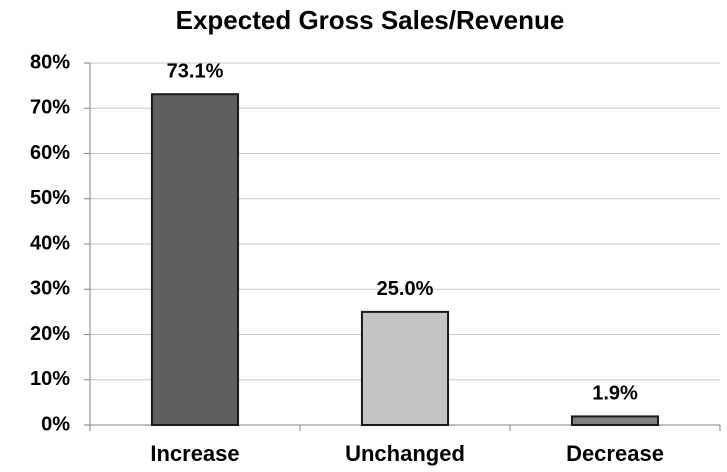 Image resolution: width=727 pixels, height=472 pixels. I want to click on x-tick-label: Unchanged, so click(405, 453).